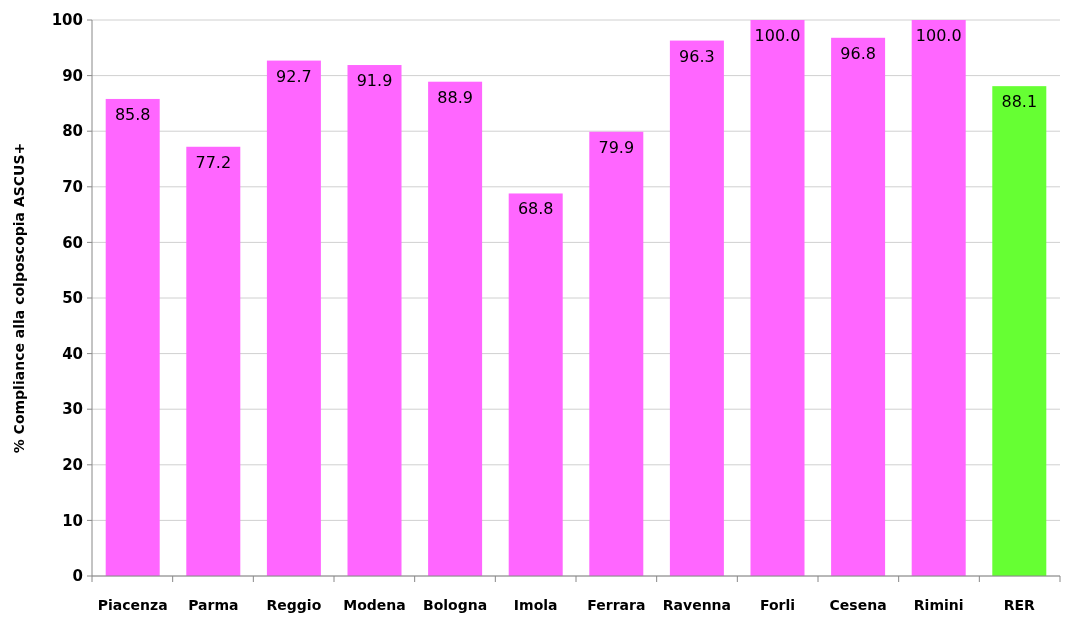  What do you see at coordinates (1019, 605) in the screenshot?
I see `x-tick-label: RER` at bounding box center [1019, 605].